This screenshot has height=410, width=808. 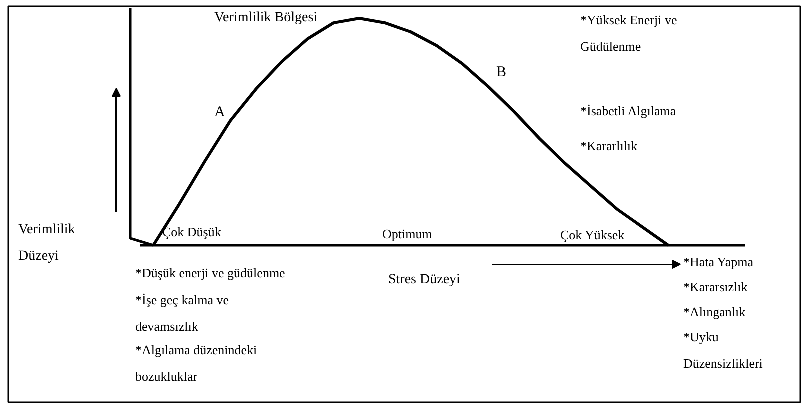 I want to click on annotation: Çok Yüksek, so click(x=593, y=235).